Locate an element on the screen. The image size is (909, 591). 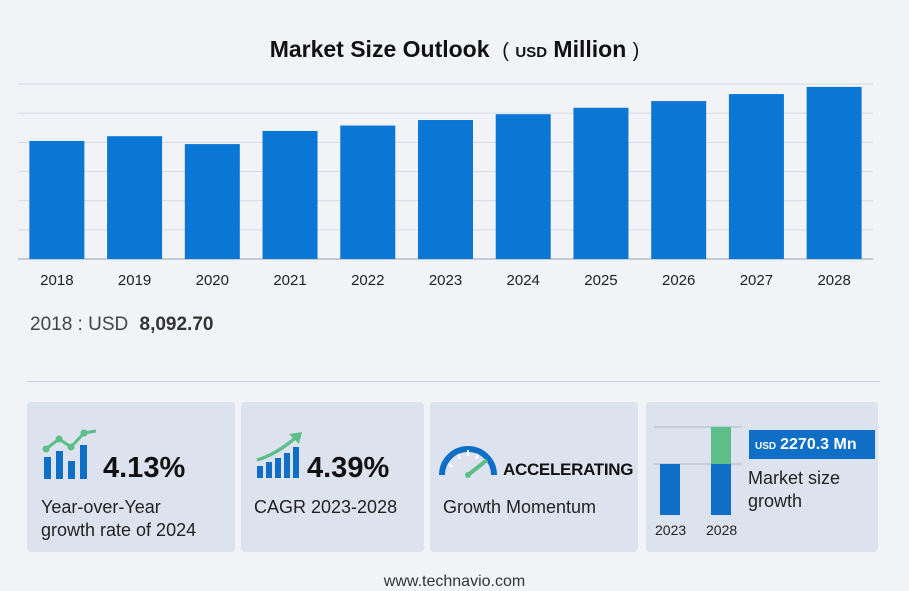
x-tick-label: 2018 is located at coordinates (56, 280).